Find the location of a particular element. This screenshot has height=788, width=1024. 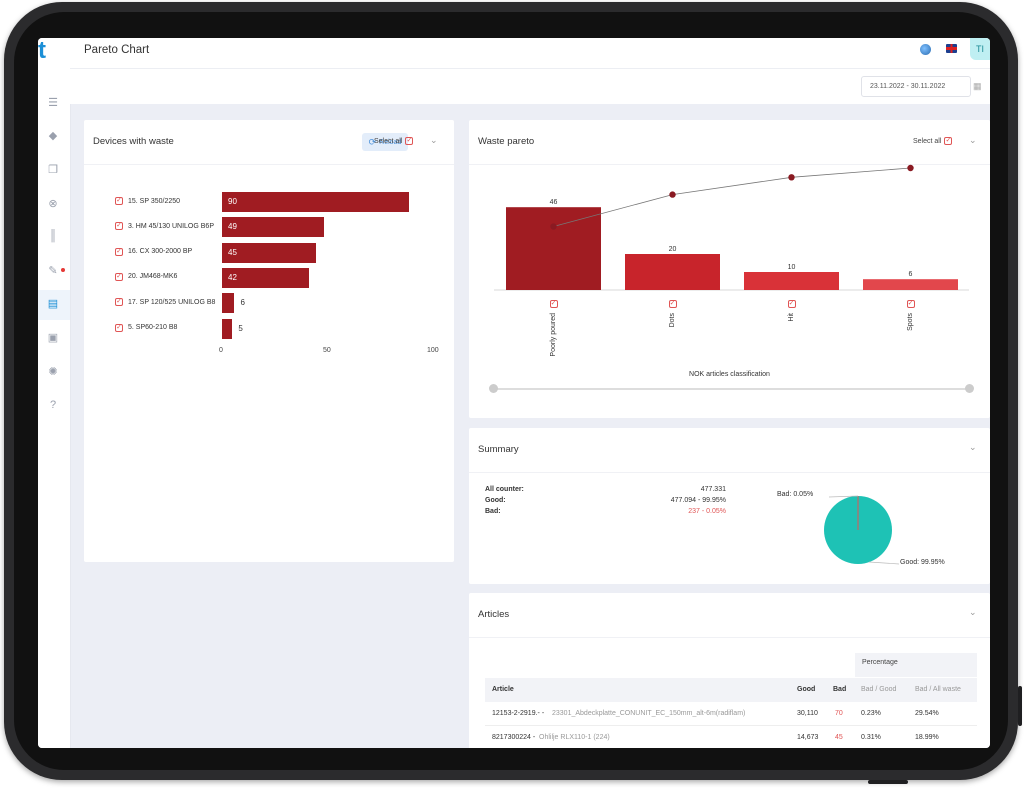

row-bad: 70 is located at coordinates (839, 713).